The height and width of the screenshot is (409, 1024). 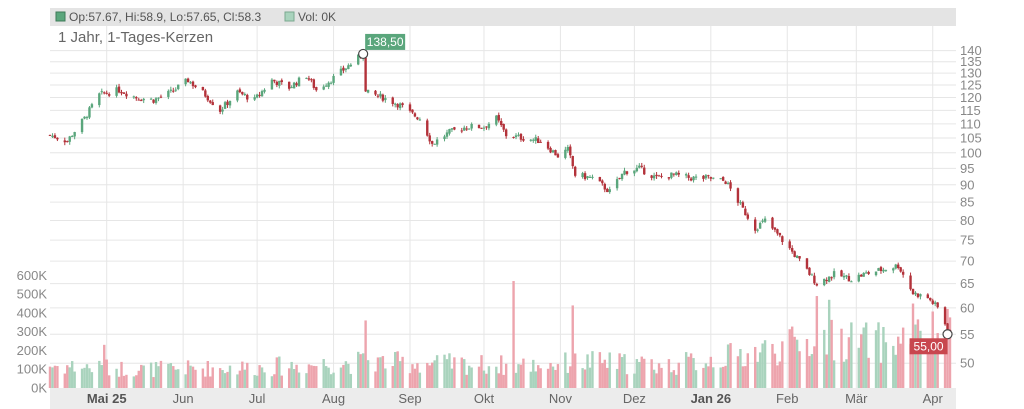 What do you see at coordinates (967, 168) in the screenshot?
I see `price-tick-label: 95` at bounding box center [967, 168].